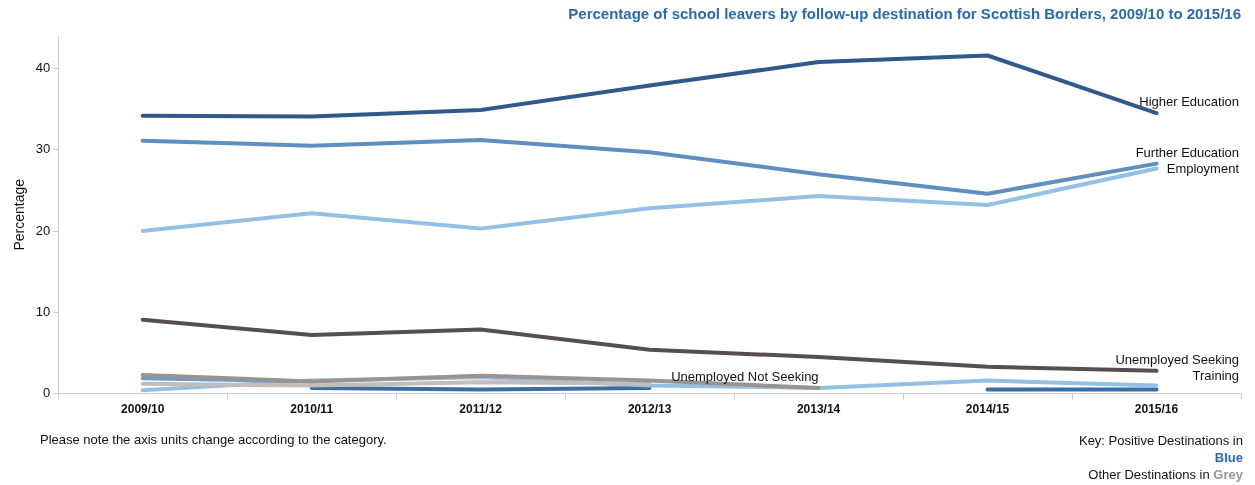 The height and width of the screenshot is (485, 1255). Describe the element at coordinates (213, 439) in the screenshot. I see `text: Please note the axis units change according to the category.` at that location.